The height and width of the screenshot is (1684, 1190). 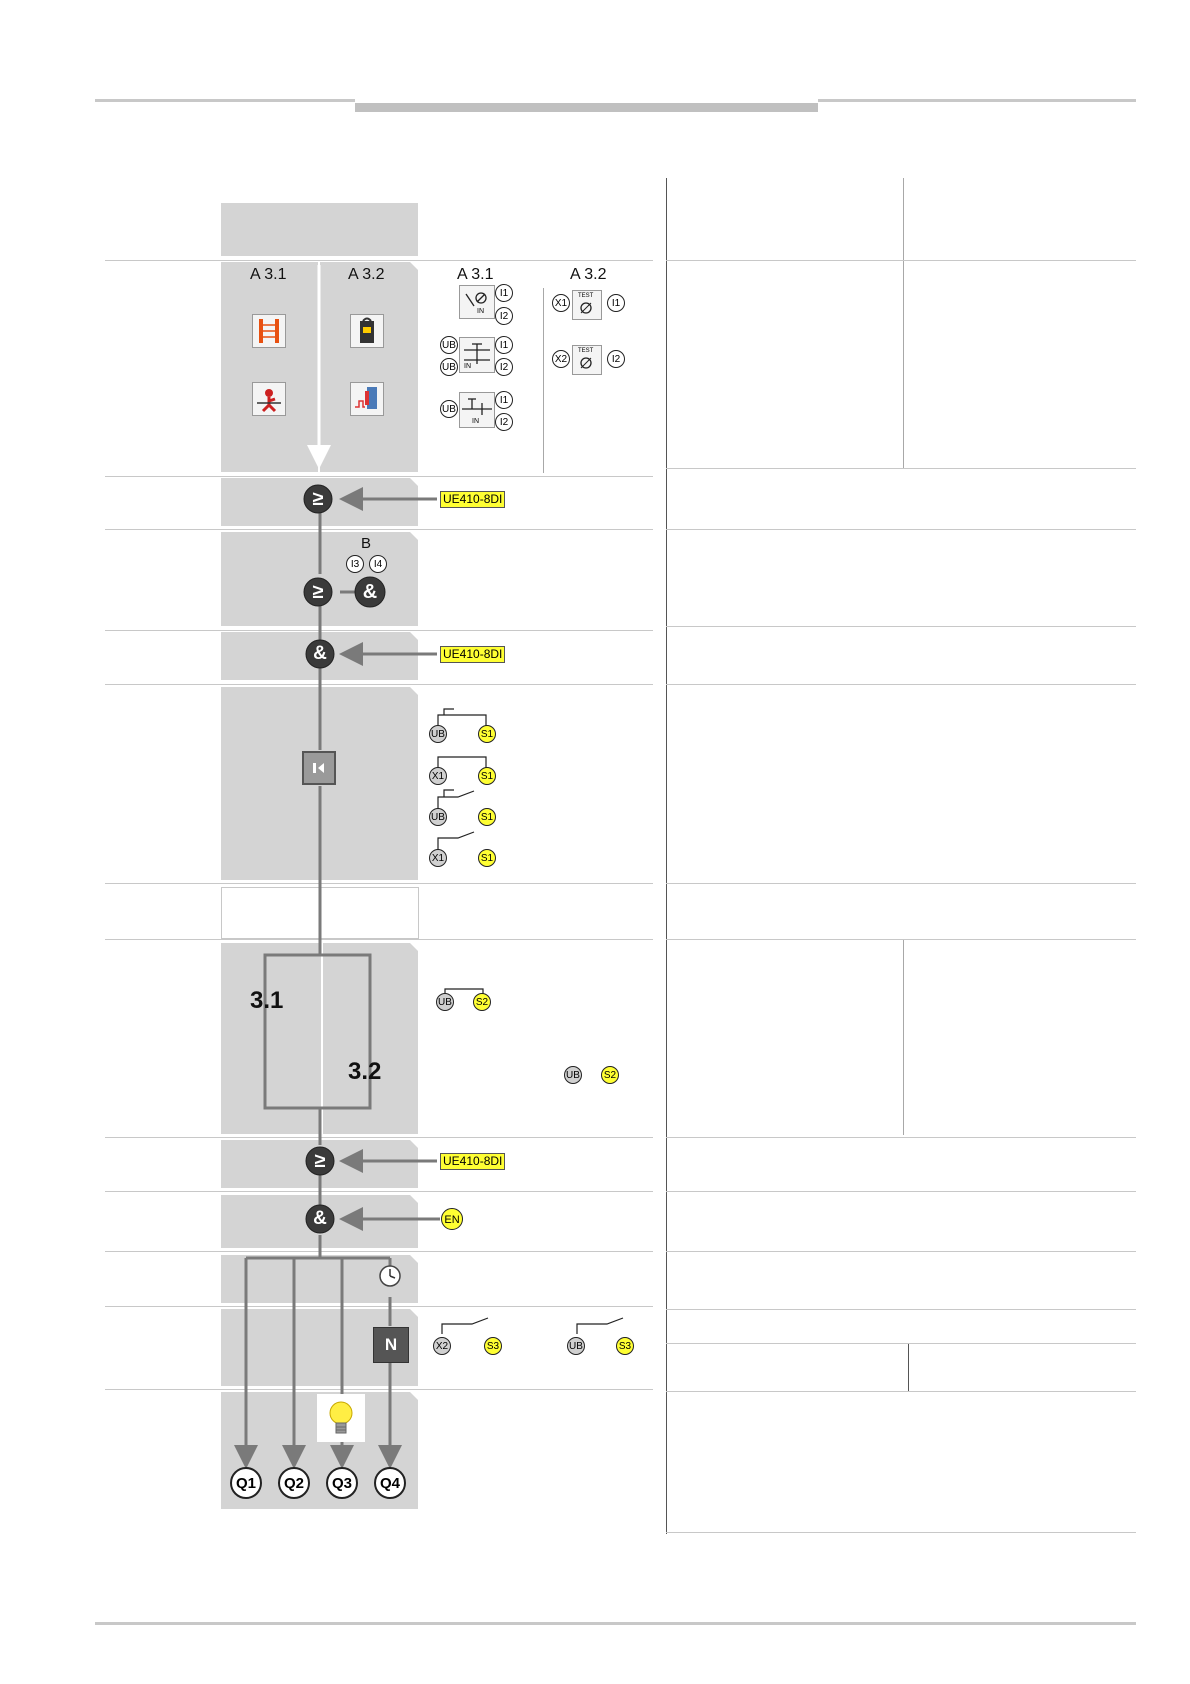 What do you see at coordinates (587, 305) in the screenshot?
I see `test-sensor-symbol: TEST` at bounding box center [587, 305].